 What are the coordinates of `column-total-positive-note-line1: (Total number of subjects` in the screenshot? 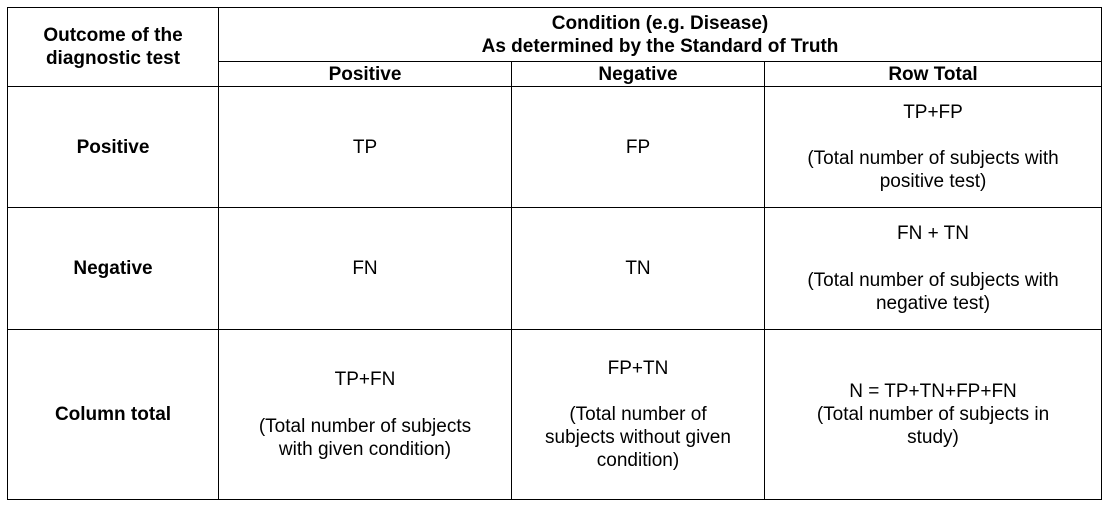 It's located at (365, 426).